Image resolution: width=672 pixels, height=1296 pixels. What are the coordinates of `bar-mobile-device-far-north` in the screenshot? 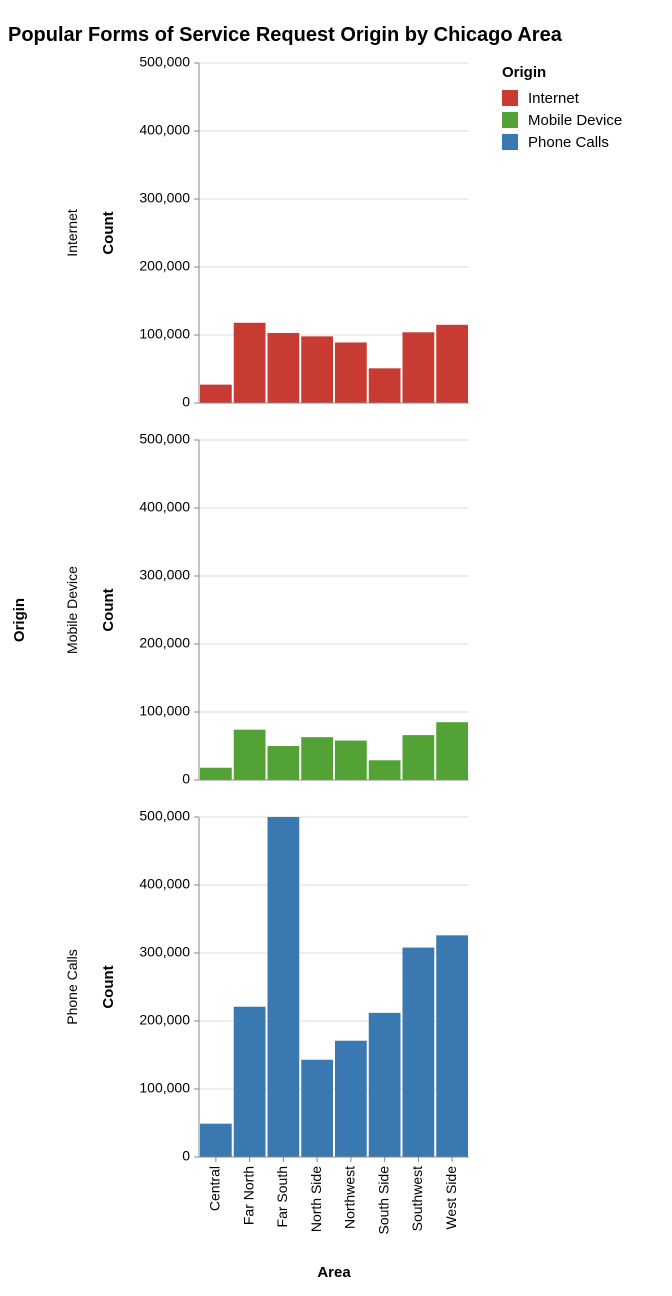 It's located at (249, 754).